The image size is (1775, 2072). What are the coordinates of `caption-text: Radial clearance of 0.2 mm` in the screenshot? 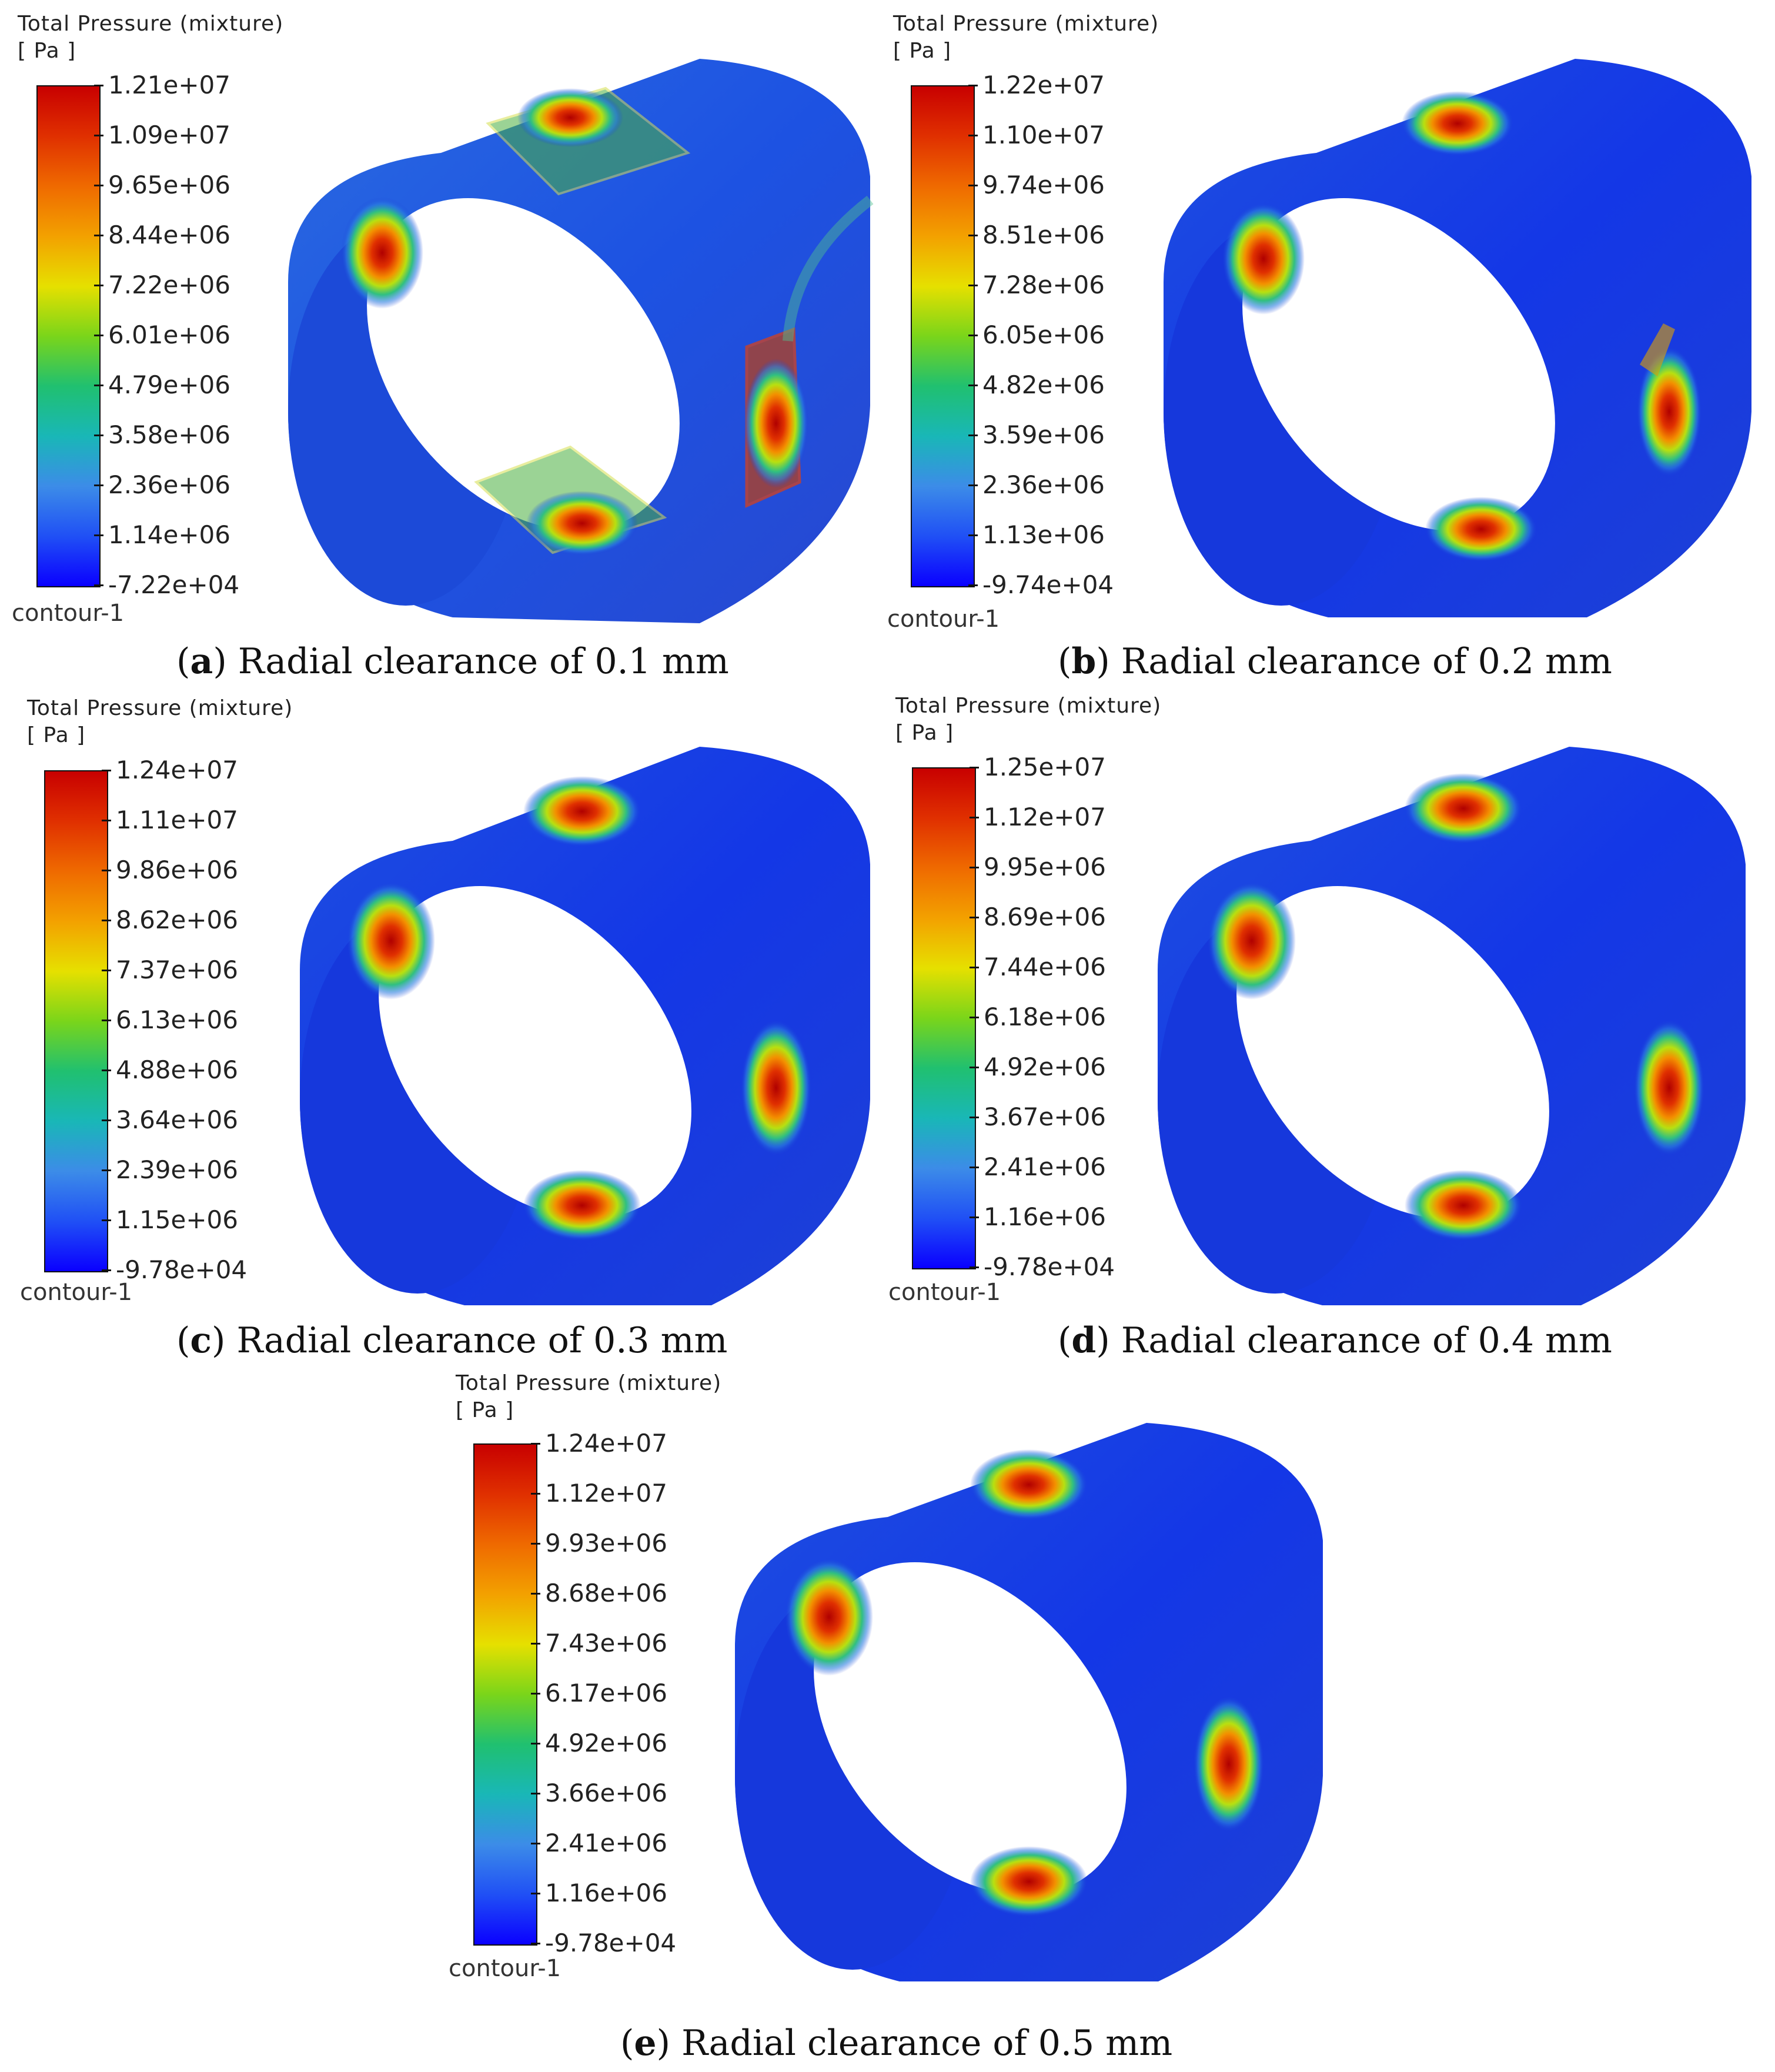 It's located at (1366, 662).